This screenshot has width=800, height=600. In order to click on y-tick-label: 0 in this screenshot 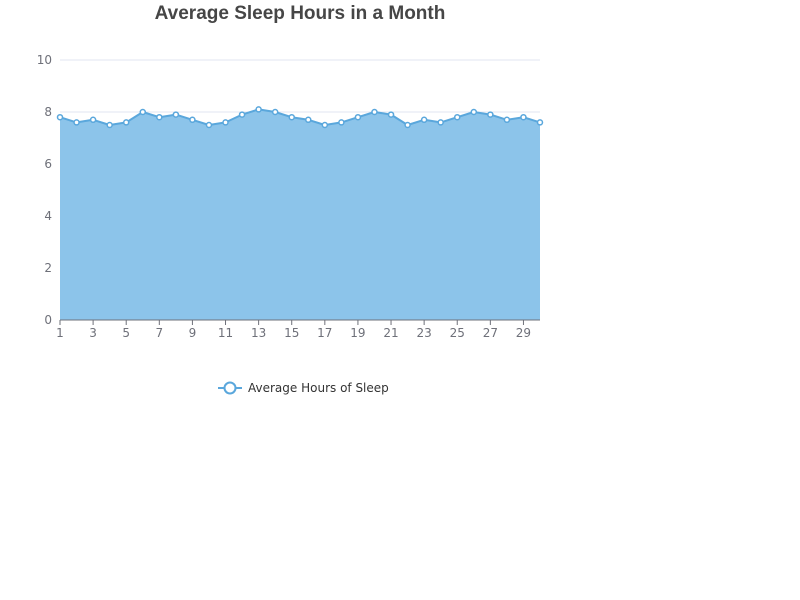, I will do `click(48, 320)`.